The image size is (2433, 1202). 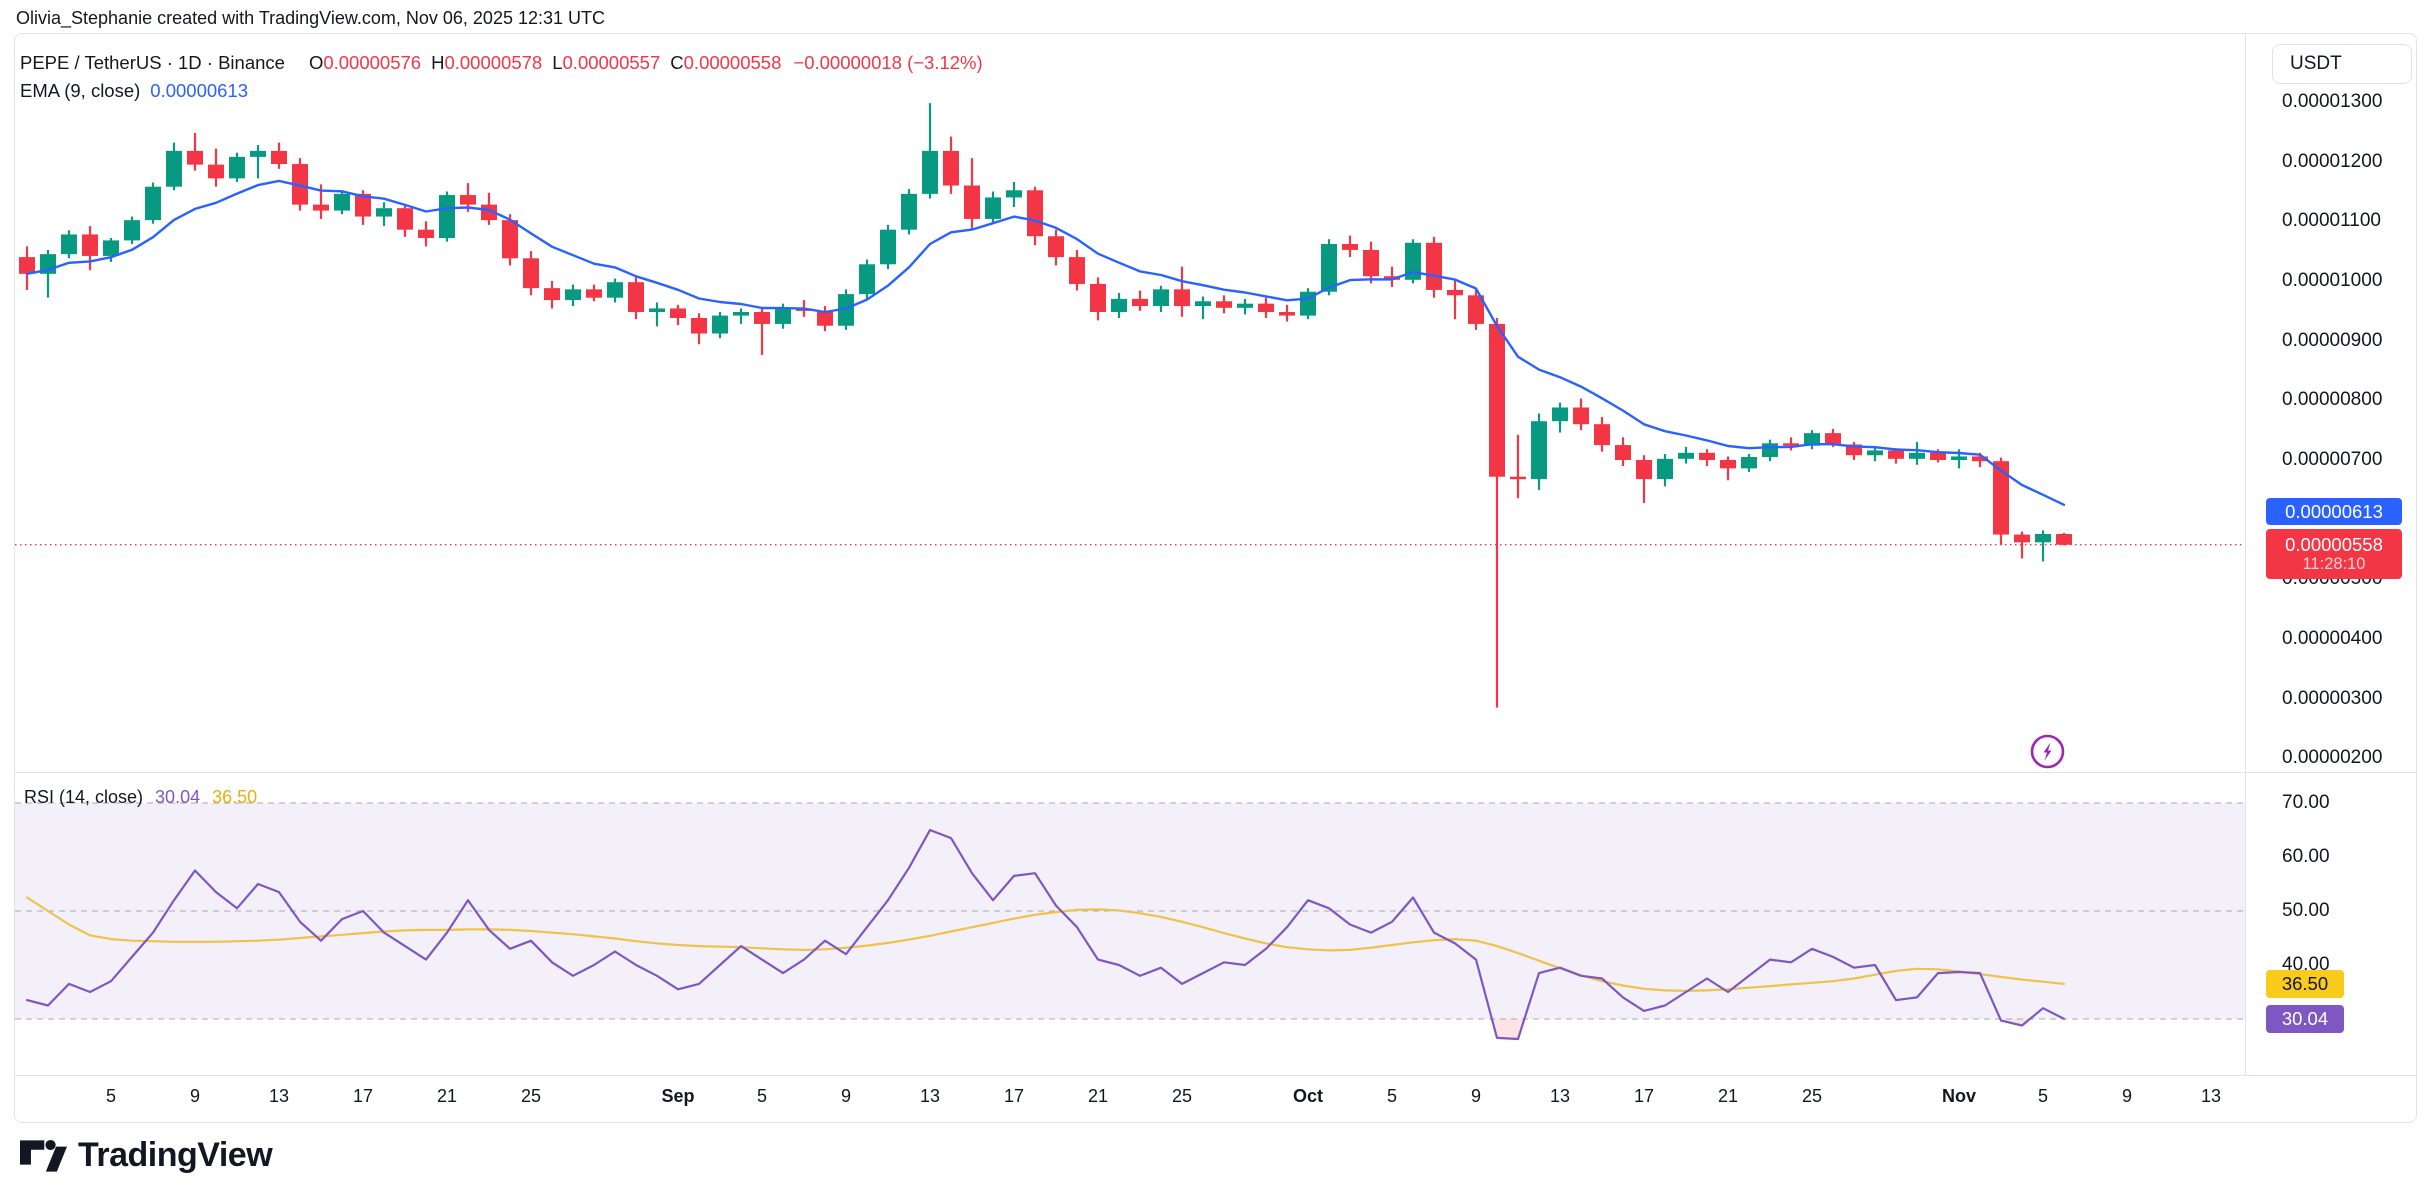 I want to click on price-axis-label: 0.00000400, so click(x=2332, y=638).